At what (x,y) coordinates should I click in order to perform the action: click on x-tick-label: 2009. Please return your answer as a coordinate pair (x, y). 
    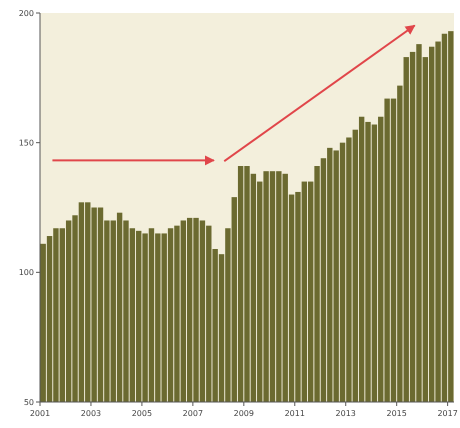
    Looking at the image, I should click on (244, 413).